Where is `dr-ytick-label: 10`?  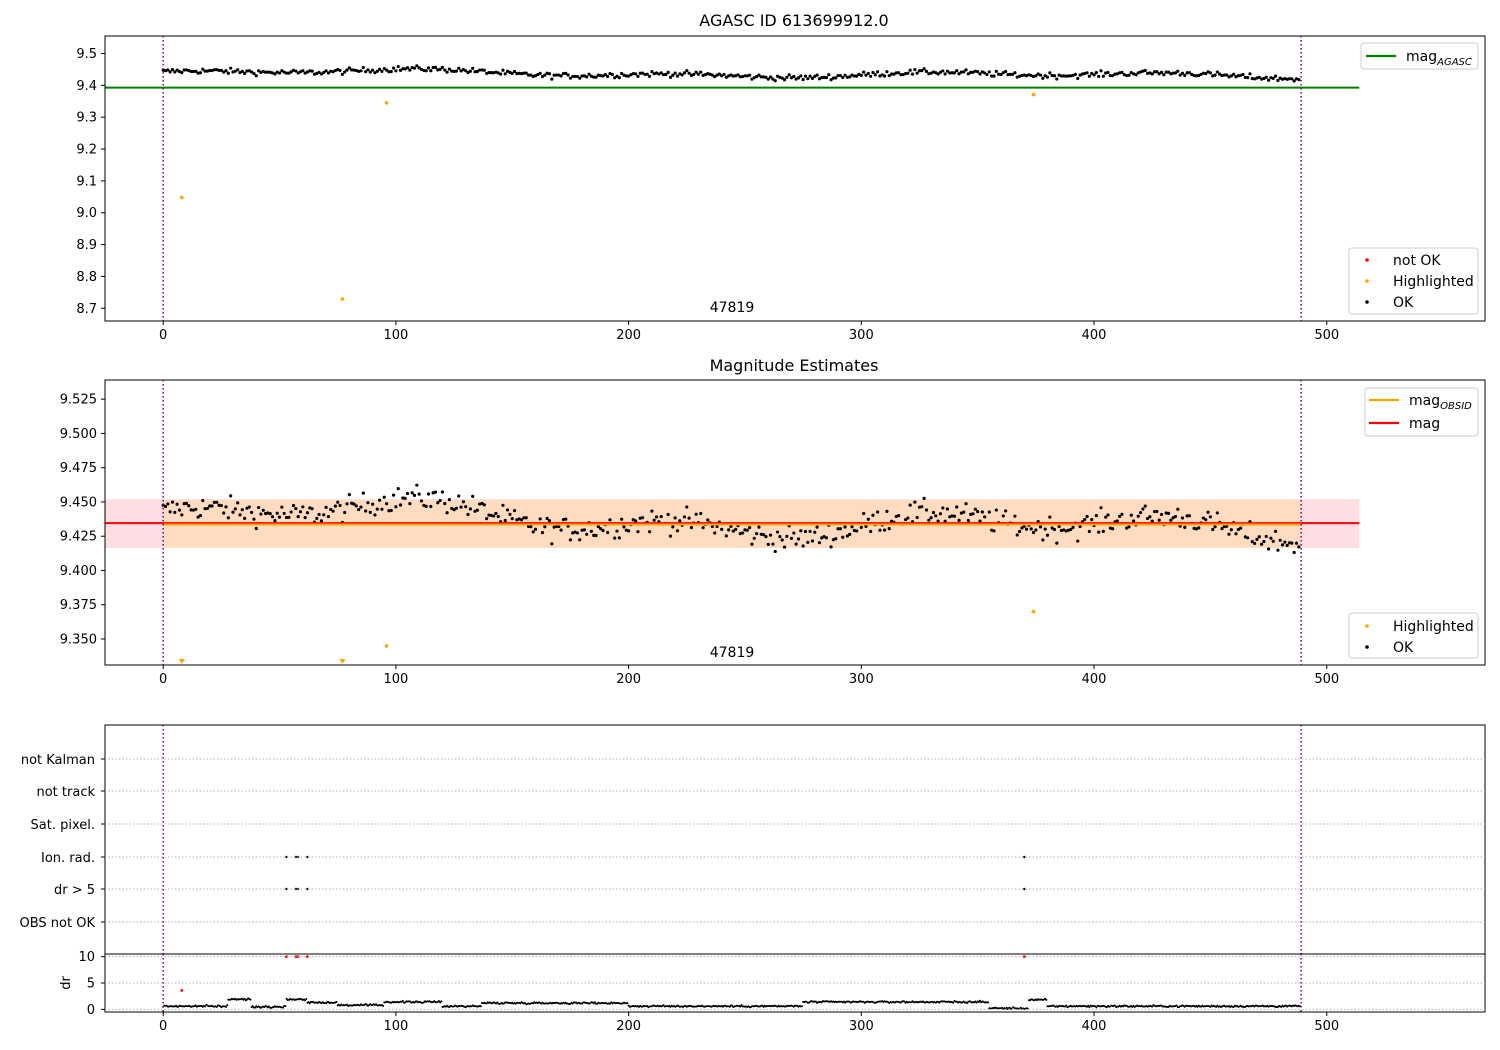 dr-ytick-label: 10 is located at coordinates (86, 957).